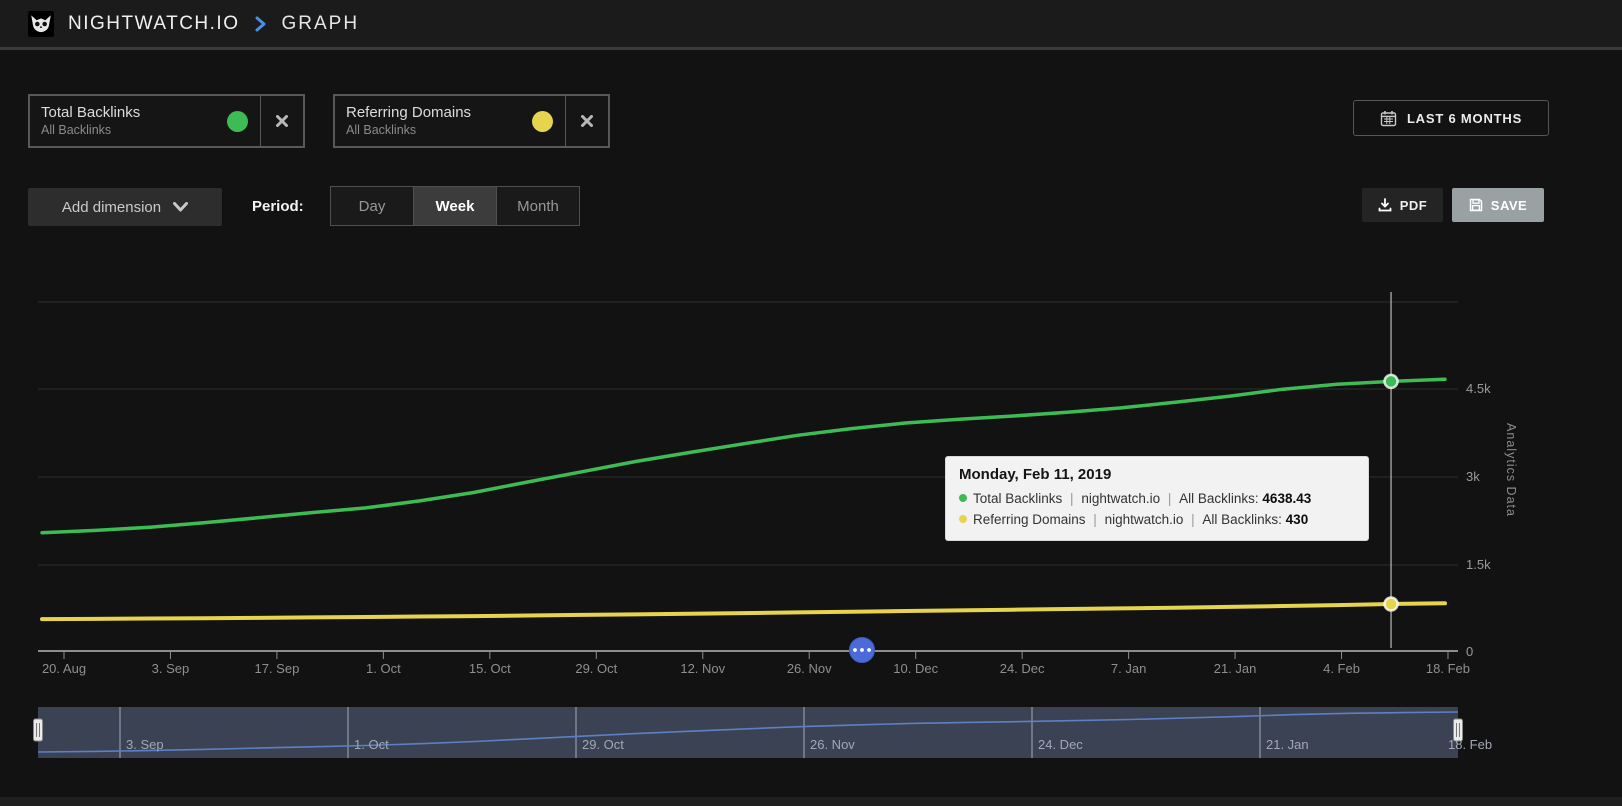 Image resolution: width=1622 pixels, height=806 pixels. What do you see at coordinates (1341, 668) in the screenshot?
I see `x-axis-label: 4. Feb` at bounding box center [1341, 668].